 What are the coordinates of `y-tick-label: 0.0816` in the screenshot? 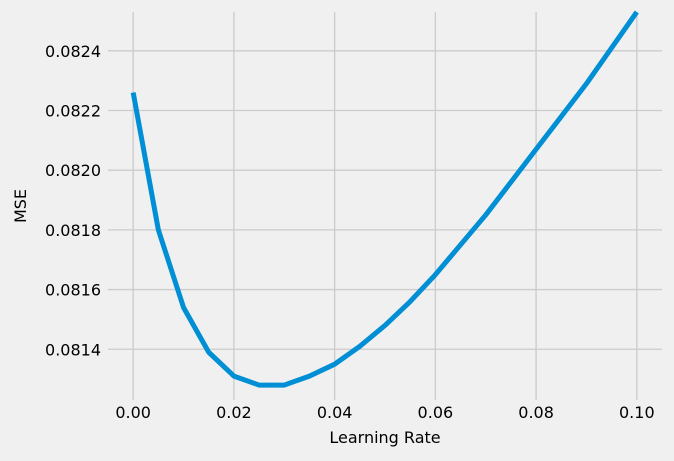 It's located at (73, 290).